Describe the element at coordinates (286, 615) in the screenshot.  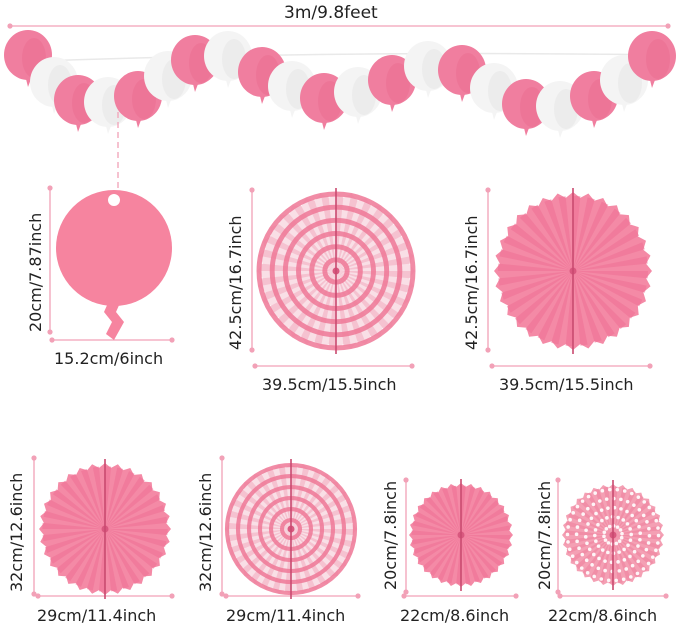
I see `fan-striped-medium-width-label: 29cm/11.4inch` at that location.